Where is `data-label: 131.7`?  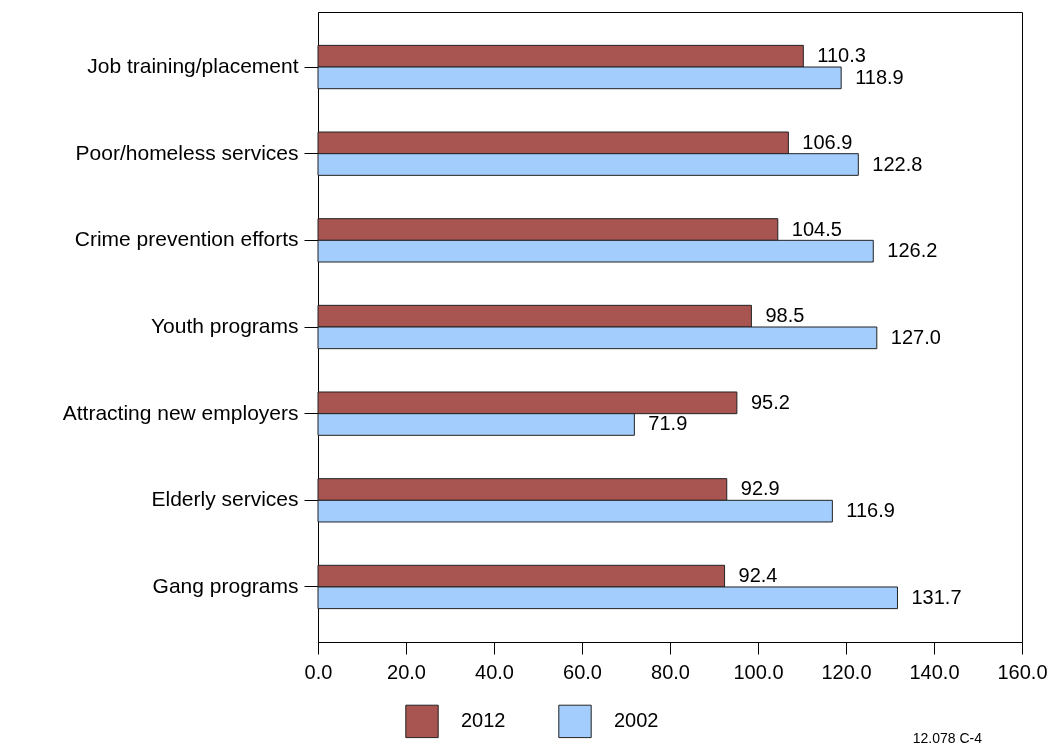 data-label: 131.7 is located at coordinates (936, 596).